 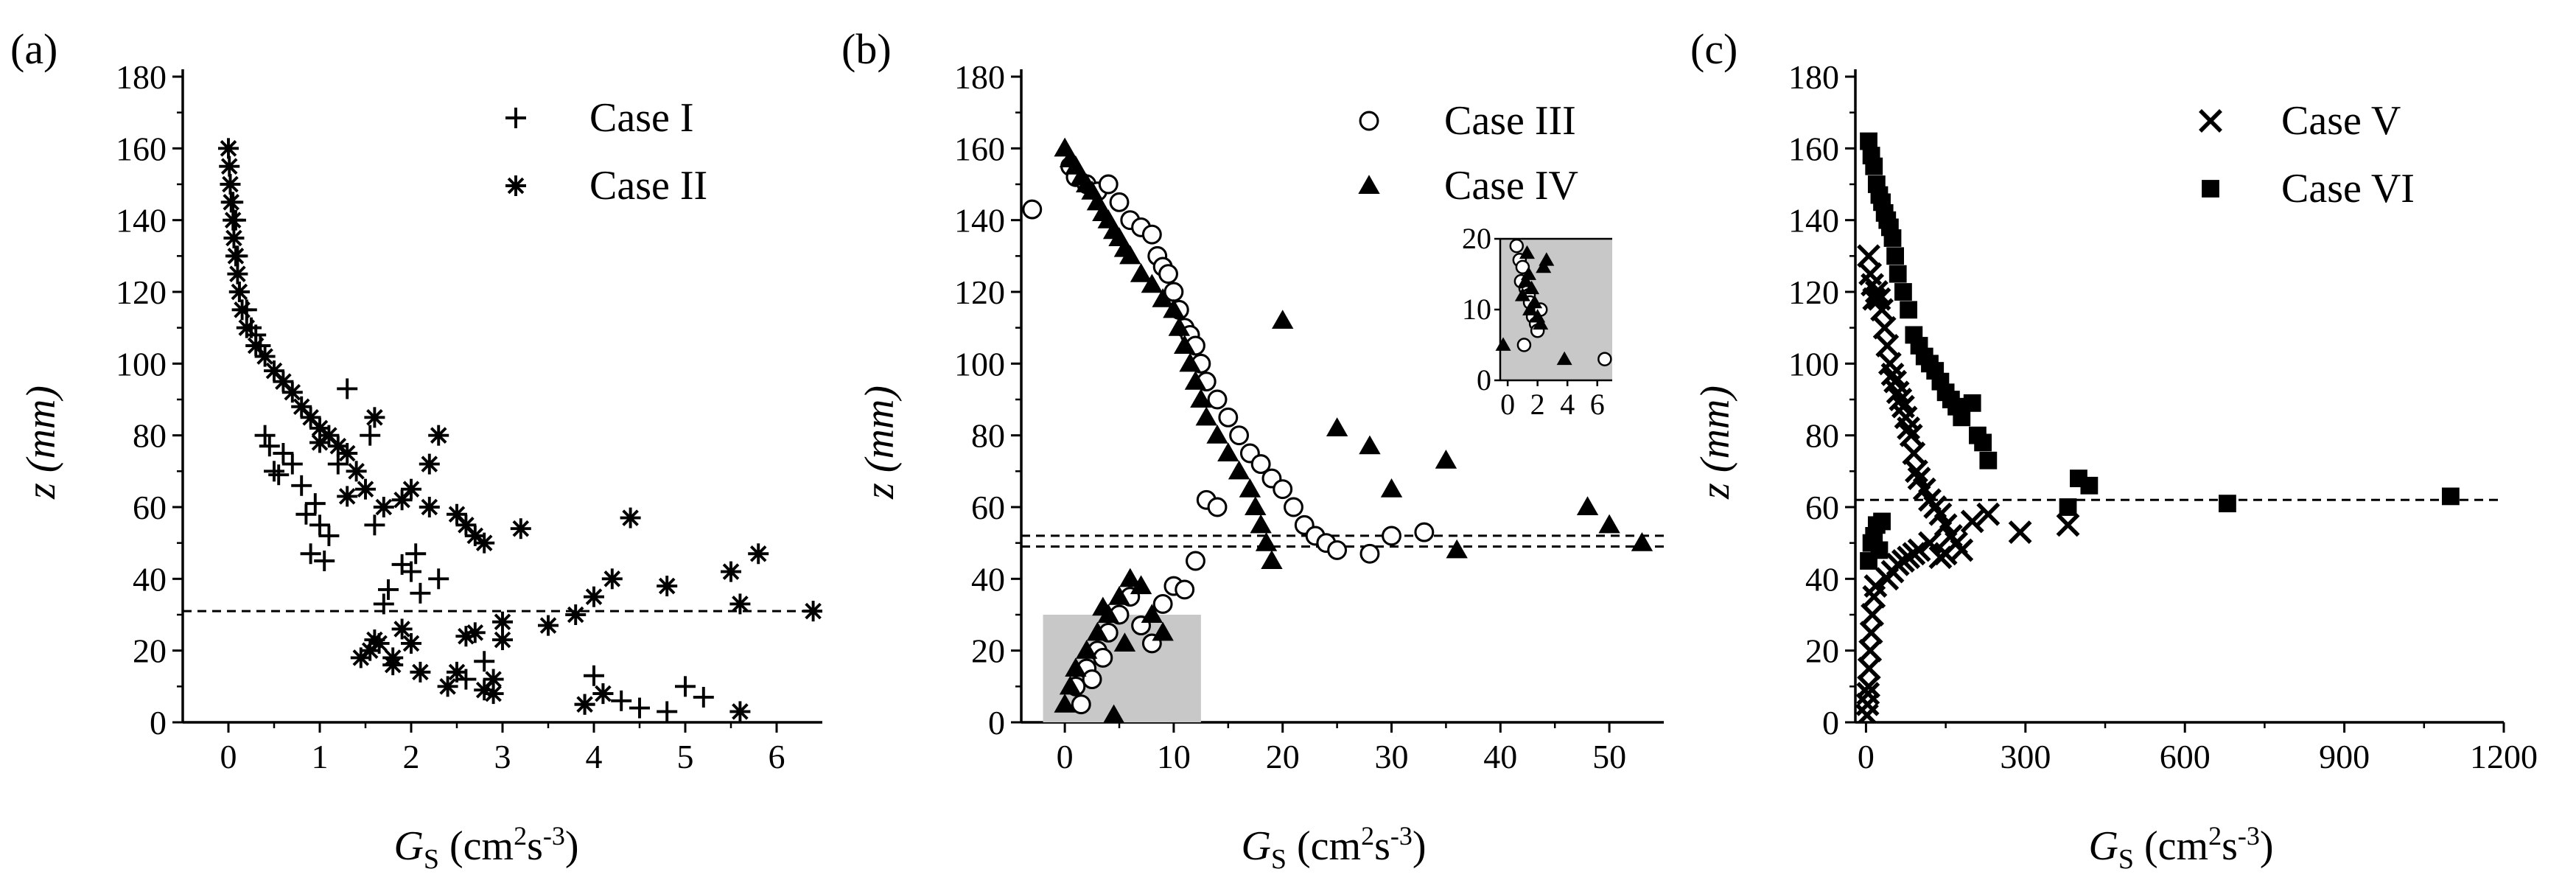 What do you see at coordinates (320, 757) in the screenshot?
I see `x-tick-label: 1` at bounding box center [320, 757].